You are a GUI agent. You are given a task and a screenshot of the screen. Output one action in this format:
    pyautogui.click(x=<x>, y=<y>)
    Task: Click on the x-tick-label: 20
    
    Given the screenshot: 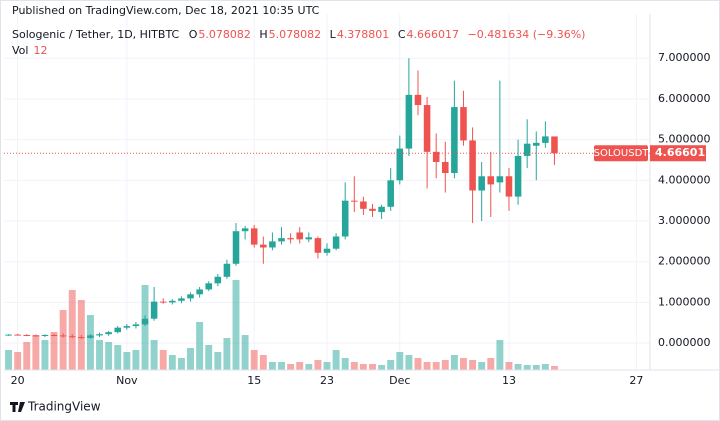 What is the action you would take?
    pyautogui.click(x=18, y=380)
    